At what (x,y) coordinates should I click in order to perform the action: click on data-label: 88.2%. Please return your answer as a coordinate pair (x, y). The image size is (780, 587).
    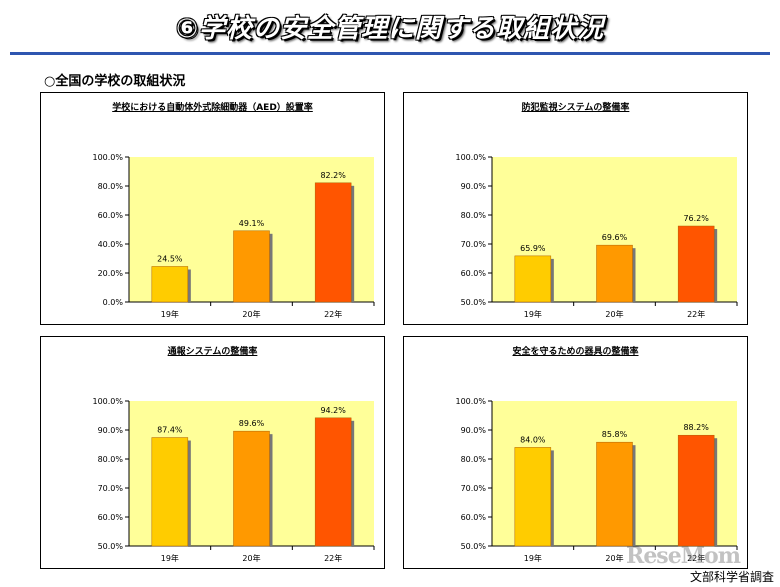
    Looking at the image, I should click on (696, 427).